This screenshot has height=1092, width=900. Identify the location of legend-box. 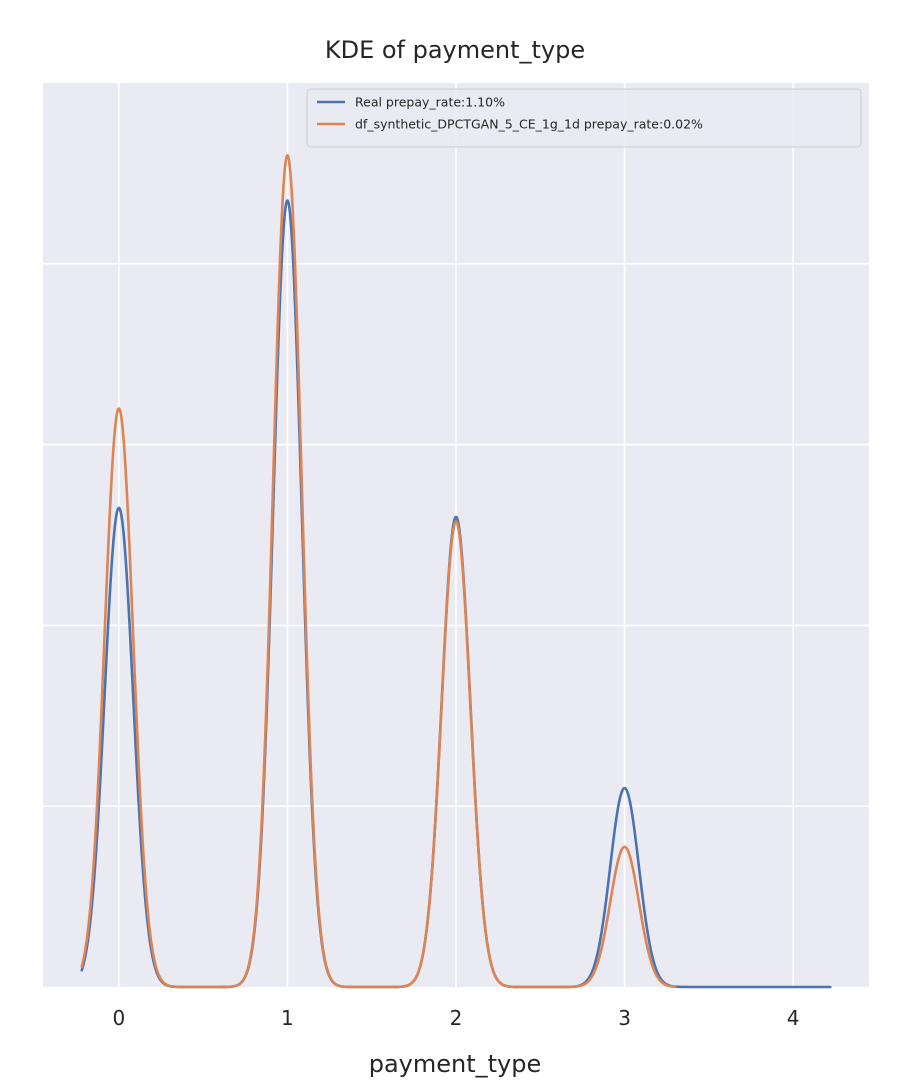
(584, 118).